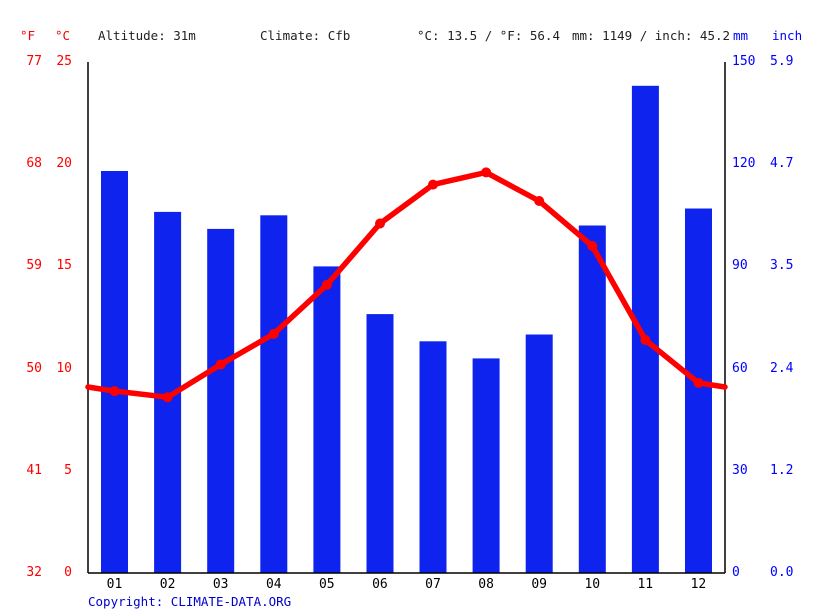  I want to click on month-label-10: 10, so click(592, 584).